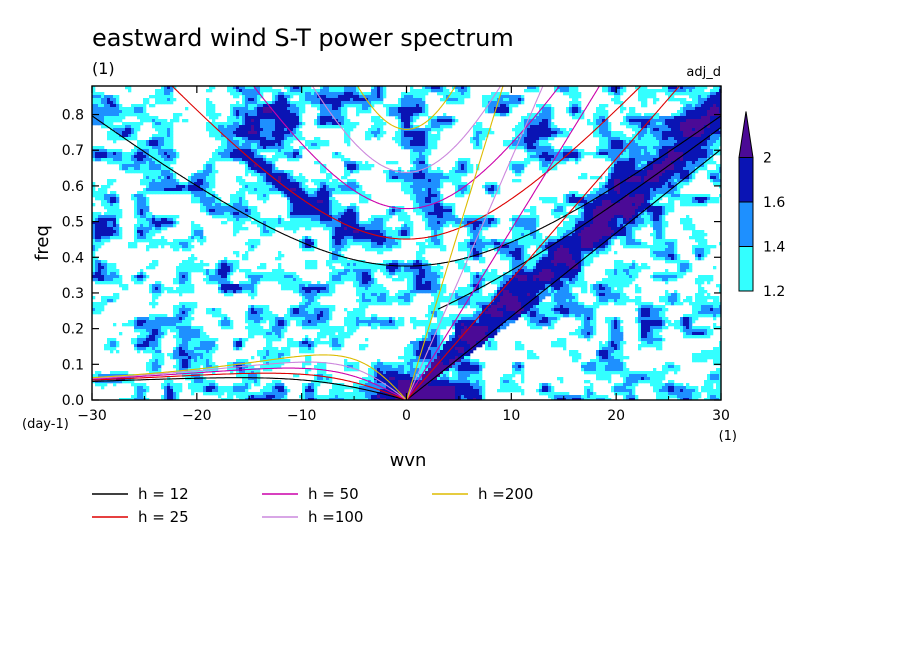 This screenshot has width=904, height=654. I want to click on y-axis-label: freq, so click(42, 243).